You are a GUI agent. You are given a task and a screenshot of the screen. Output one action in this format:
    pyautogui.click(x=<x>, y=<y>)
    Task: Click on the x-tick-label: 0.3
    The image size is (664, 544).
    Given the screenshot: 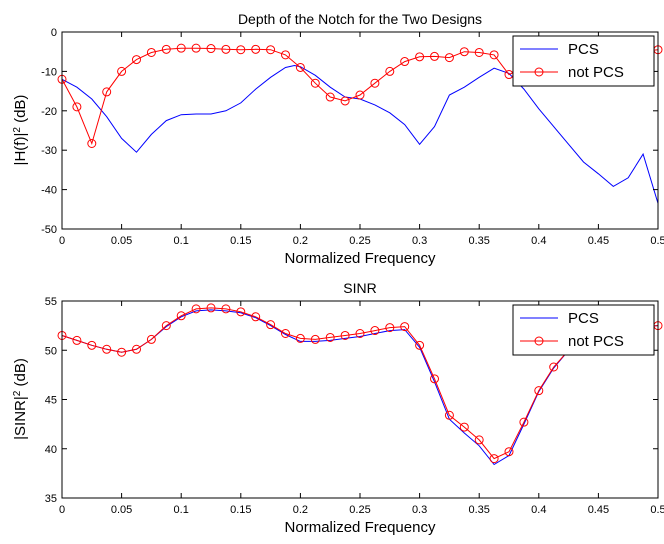 What is the action you would take?
    pyautogui.click(x=419, y=510)
    